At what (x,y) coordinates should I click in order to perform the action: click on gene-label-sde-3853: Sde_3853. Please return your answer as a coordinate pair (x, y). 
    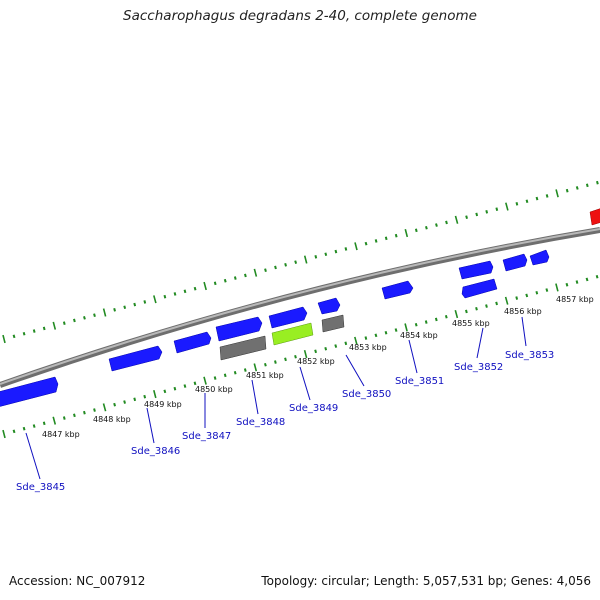
    Looking at the image, I should click on (529, 355).